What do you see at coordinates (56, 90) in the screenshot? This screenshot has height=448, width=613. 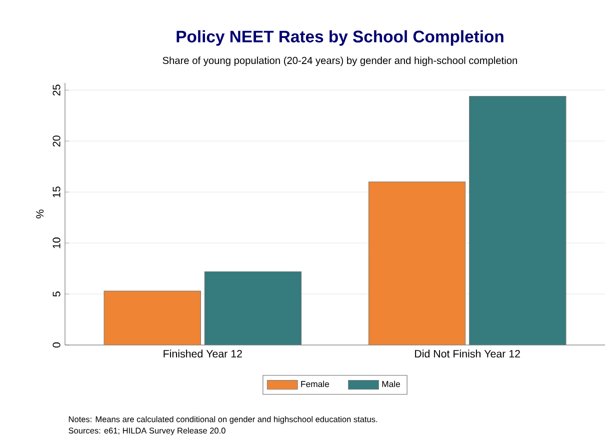 I see `y-tick-label: 25` at bounding box center [56, 90].